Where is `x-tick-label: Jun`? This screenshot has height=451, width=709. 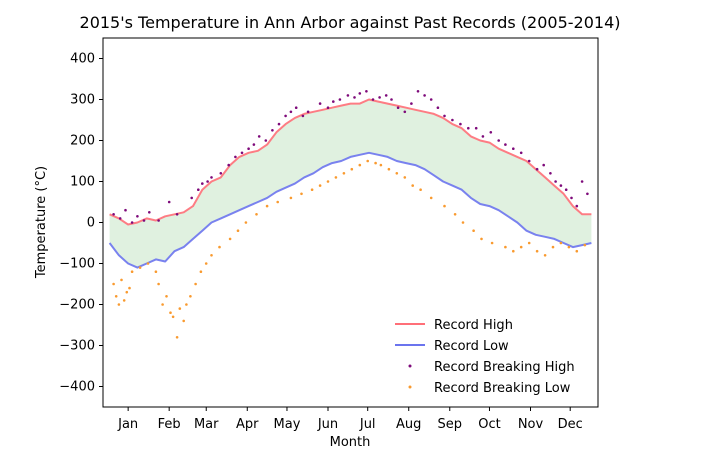 x-tick-label: Jun is located at coordinates (327, 424).